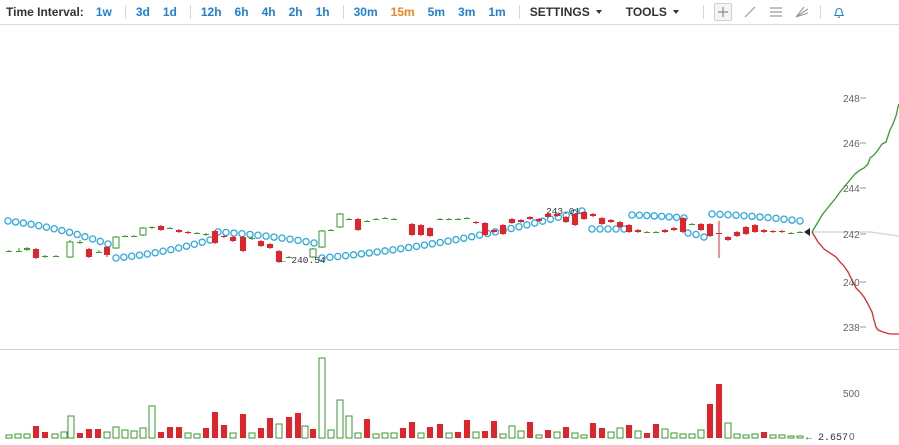 This screenshot has height=445, width=899. Describe the element at coordinates (268, 12) in the screenshot. I see `interval-4h: 4h` at that location.